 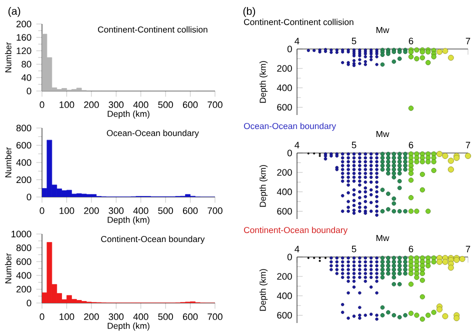 What do you see at coordinates (14, 11) in the screenshot?
I see `text: (a)` at bounding box center [14, 11].